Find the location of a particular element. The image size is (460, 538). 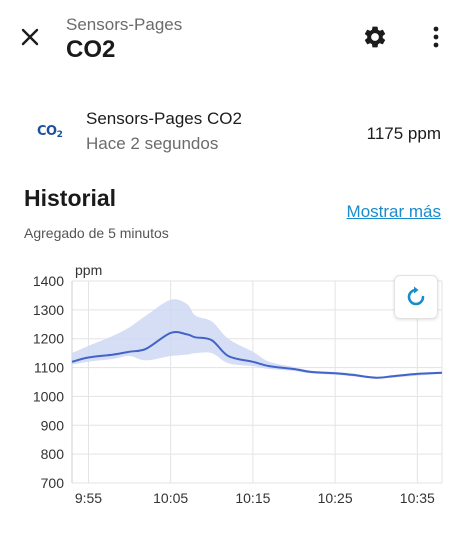

y-tick-label: 1100 is located at coordinates (49, 368).